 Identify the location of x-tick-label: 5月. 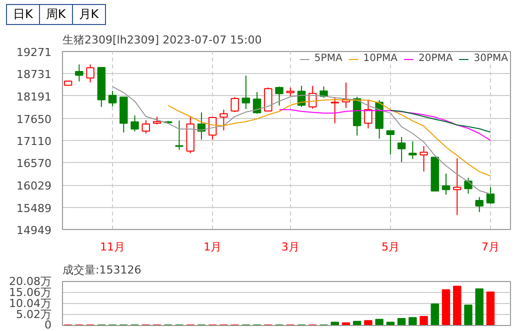
(390, 247).